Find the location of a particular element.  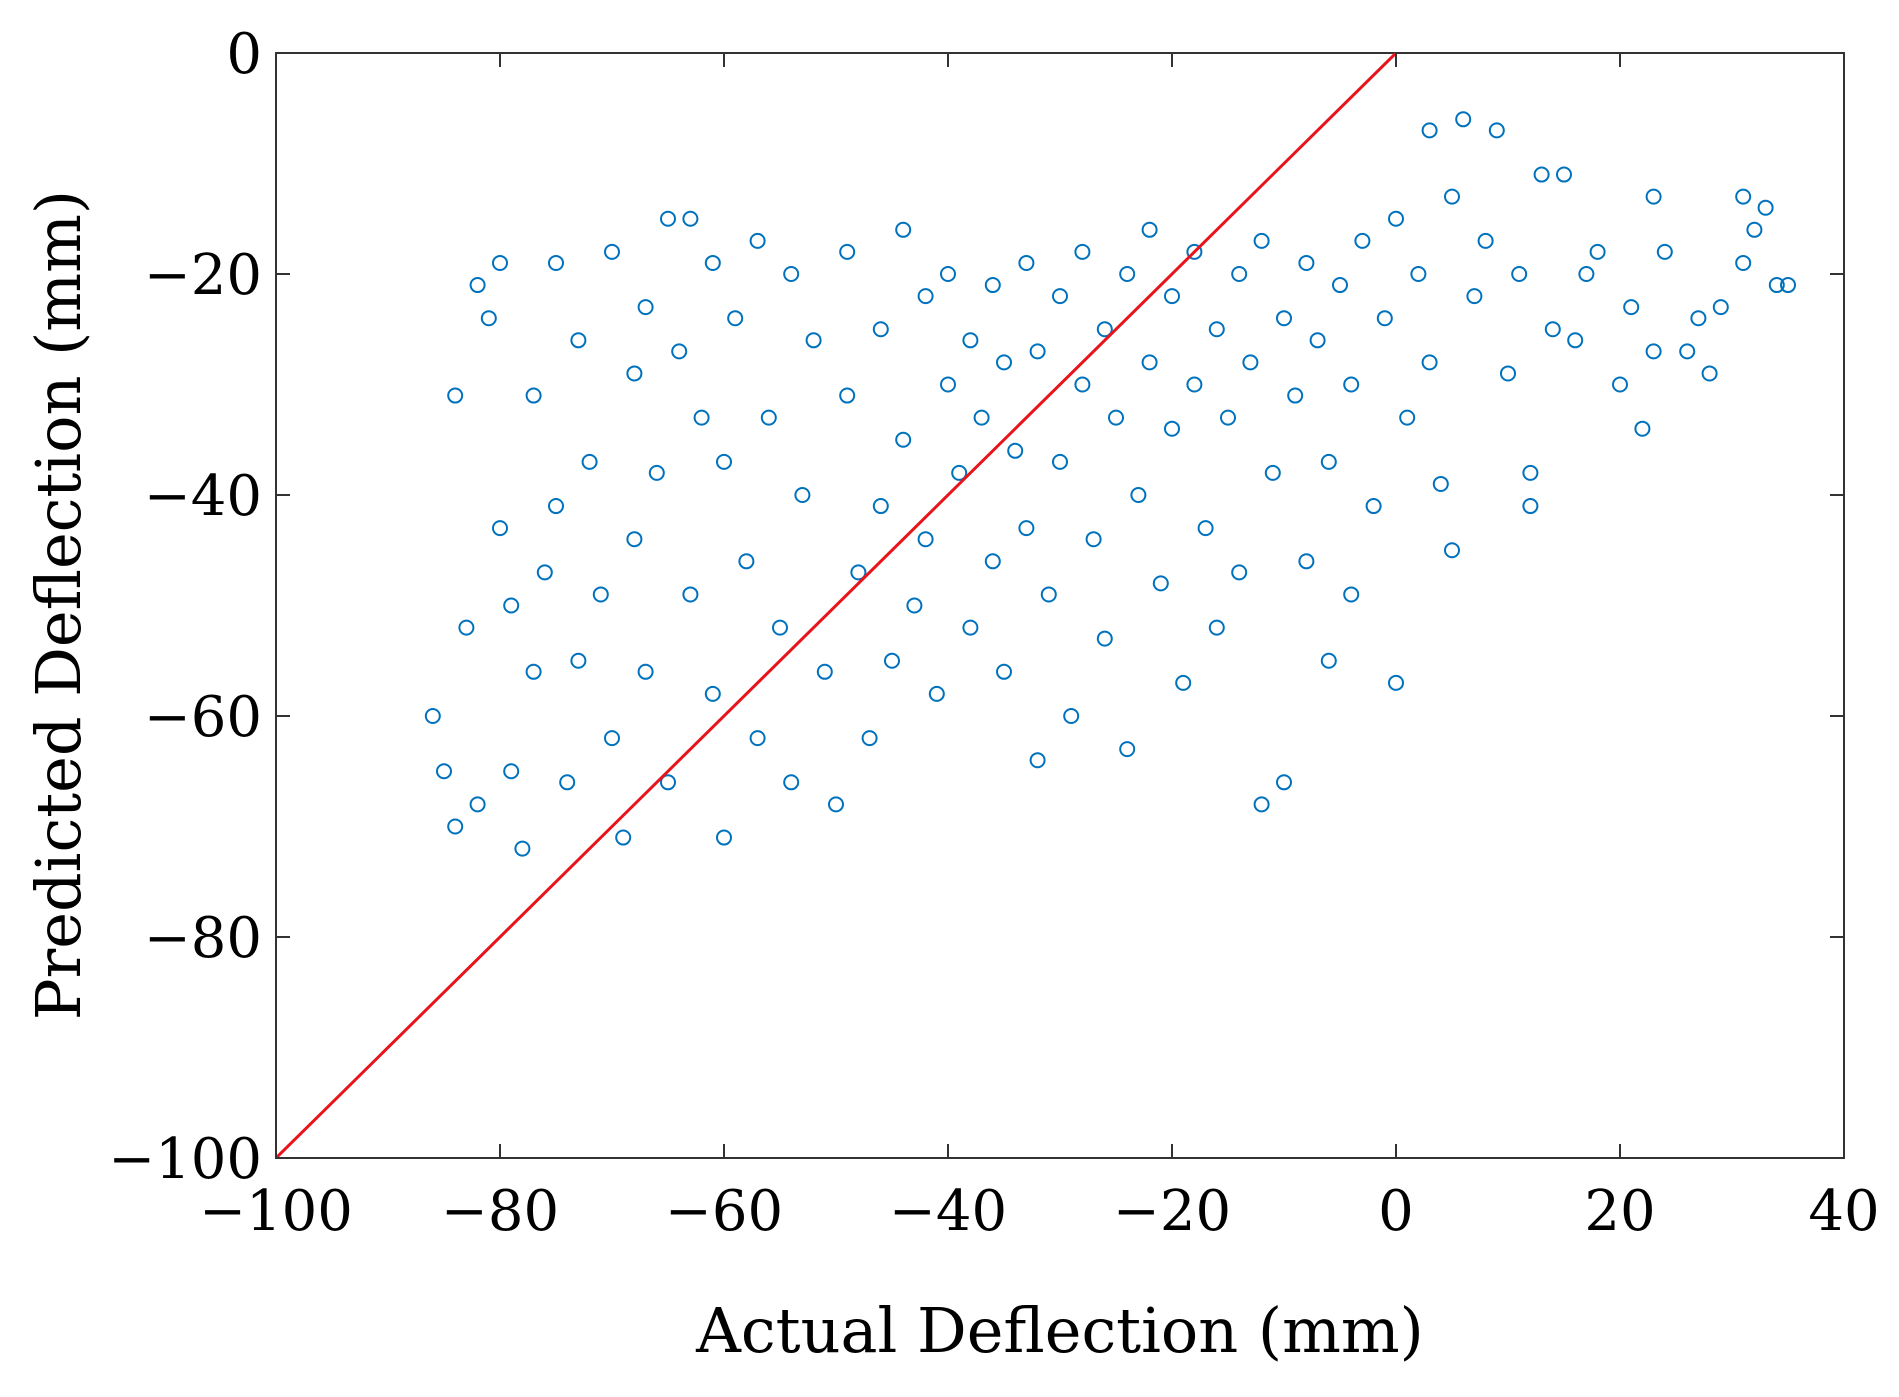

x-axis-title: Actual Deflection (mm) is located at coordinates (1059, 1330).